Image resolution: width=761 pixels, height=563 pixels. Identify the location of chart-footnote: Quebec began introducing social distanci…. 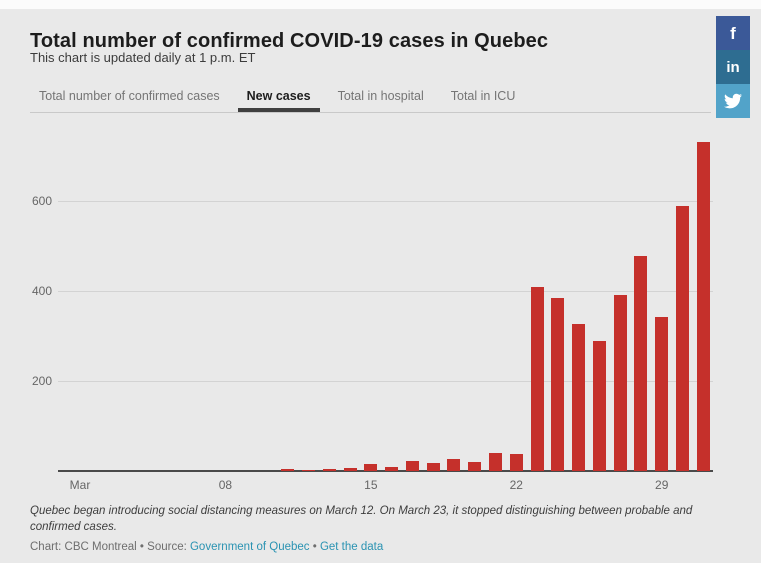
(361, 519).